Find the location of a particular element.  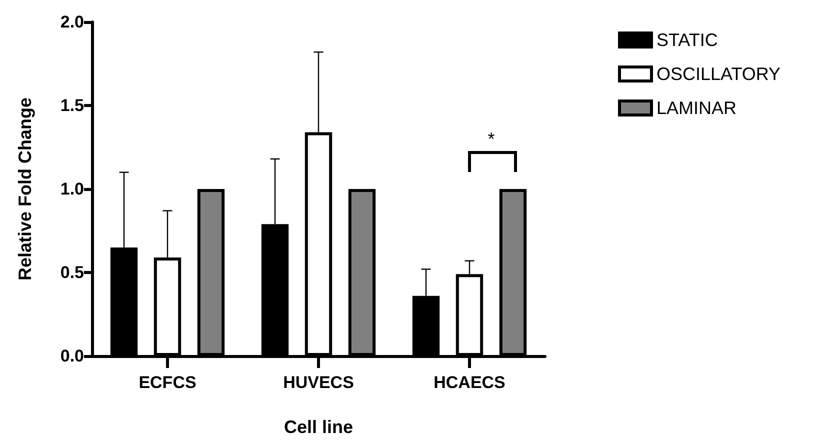

x-tick-label: ECFCS is located at coordinates (167, 382).